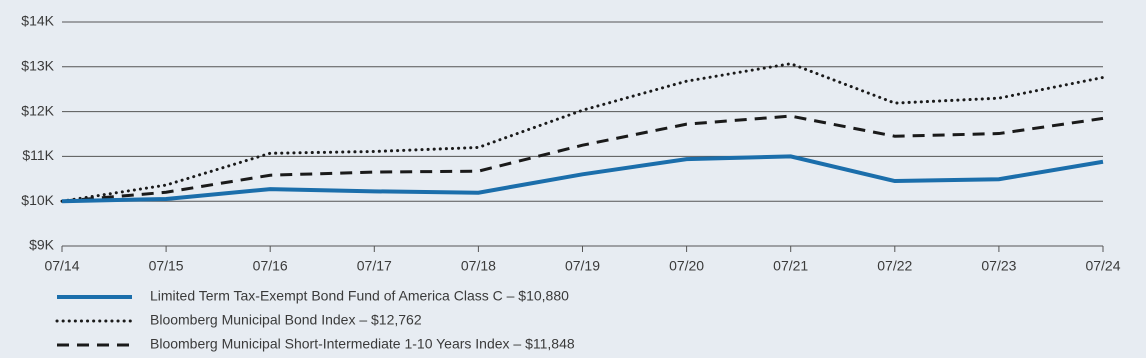 The image size is (1146, 358). What do you see at coordinates (37, 200) in the screenshot?
I see `y-tick-label: $10K` at bounding box center [37, 200].